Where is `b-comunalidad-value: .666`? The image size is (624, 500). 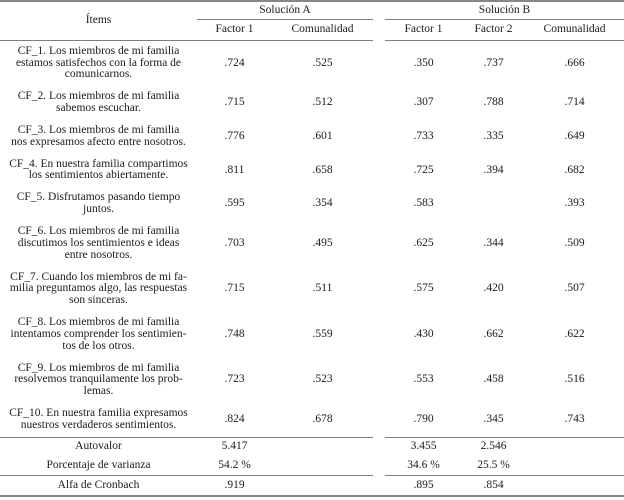 b-comunalidad-value: .666 is located at coordinates (574, 62).